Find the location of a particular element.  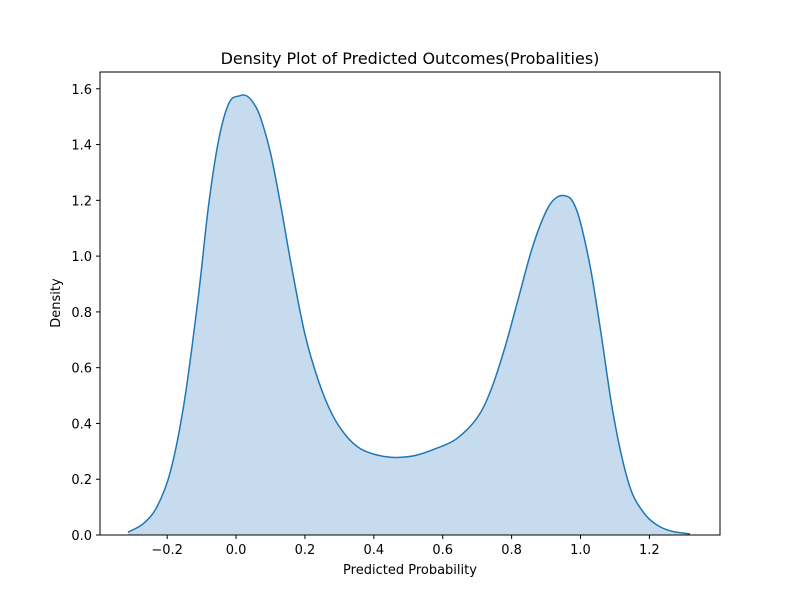

y-tick-label: 1.2 is located at coordinates (81, 201).